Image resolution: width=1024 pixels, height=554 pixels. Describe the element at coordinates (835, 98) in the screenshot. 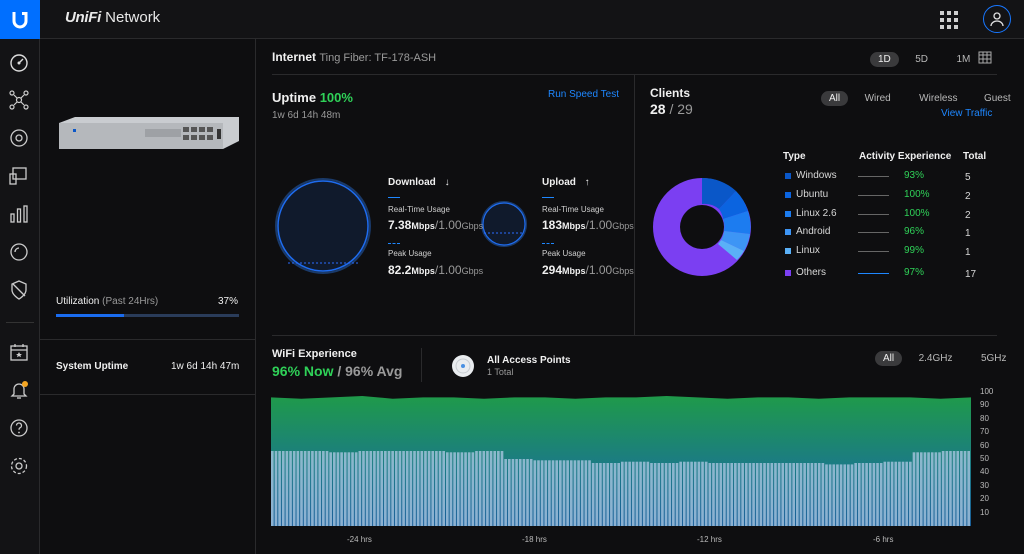

I see `filter-all: All` at that location.